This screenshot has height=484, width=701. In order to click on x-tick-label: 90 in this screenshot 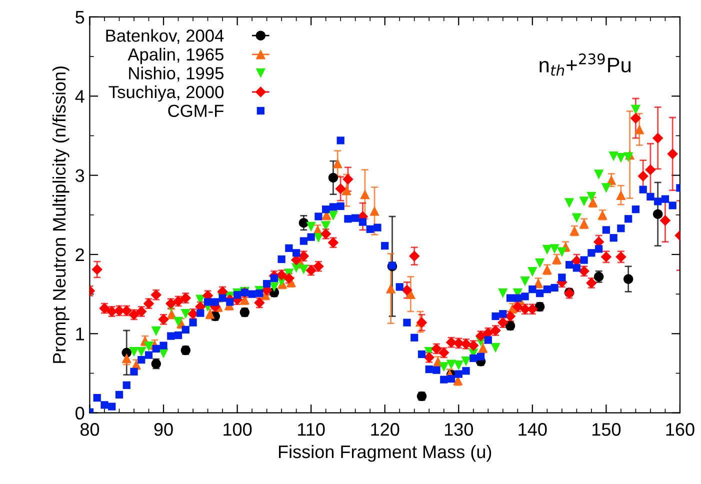, I will do `click(163, 429)`.